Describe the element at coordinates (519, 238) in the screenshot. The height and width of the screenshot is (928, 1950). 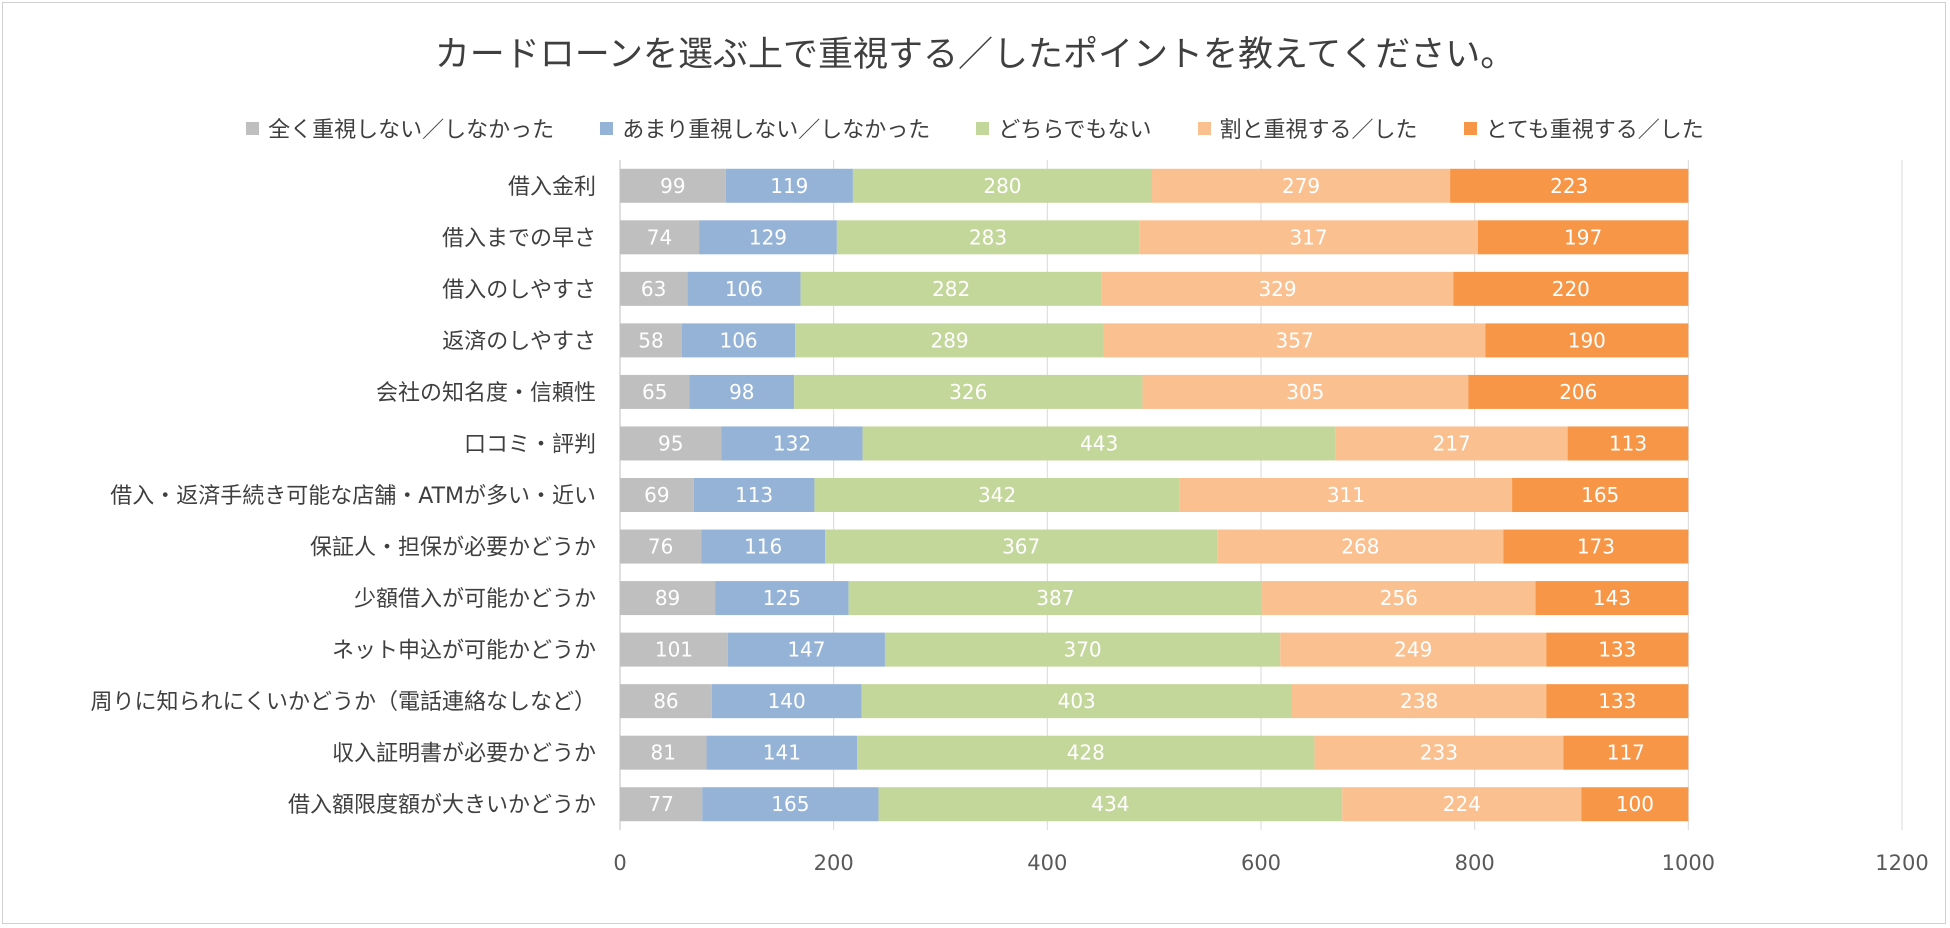
I see `category-label-1: 借入までの早さ` at that location.